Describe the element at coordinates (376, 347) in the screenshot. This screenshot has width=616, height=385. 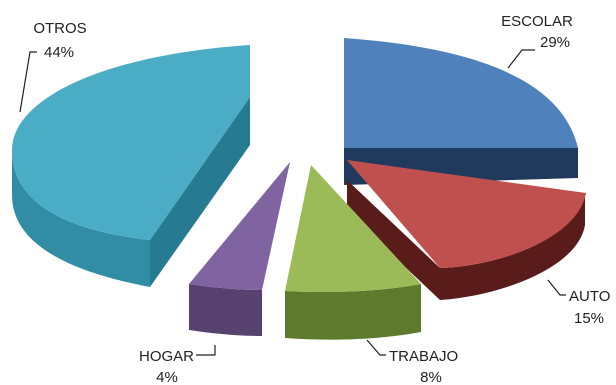
I see `leader-trabajo` at that location.